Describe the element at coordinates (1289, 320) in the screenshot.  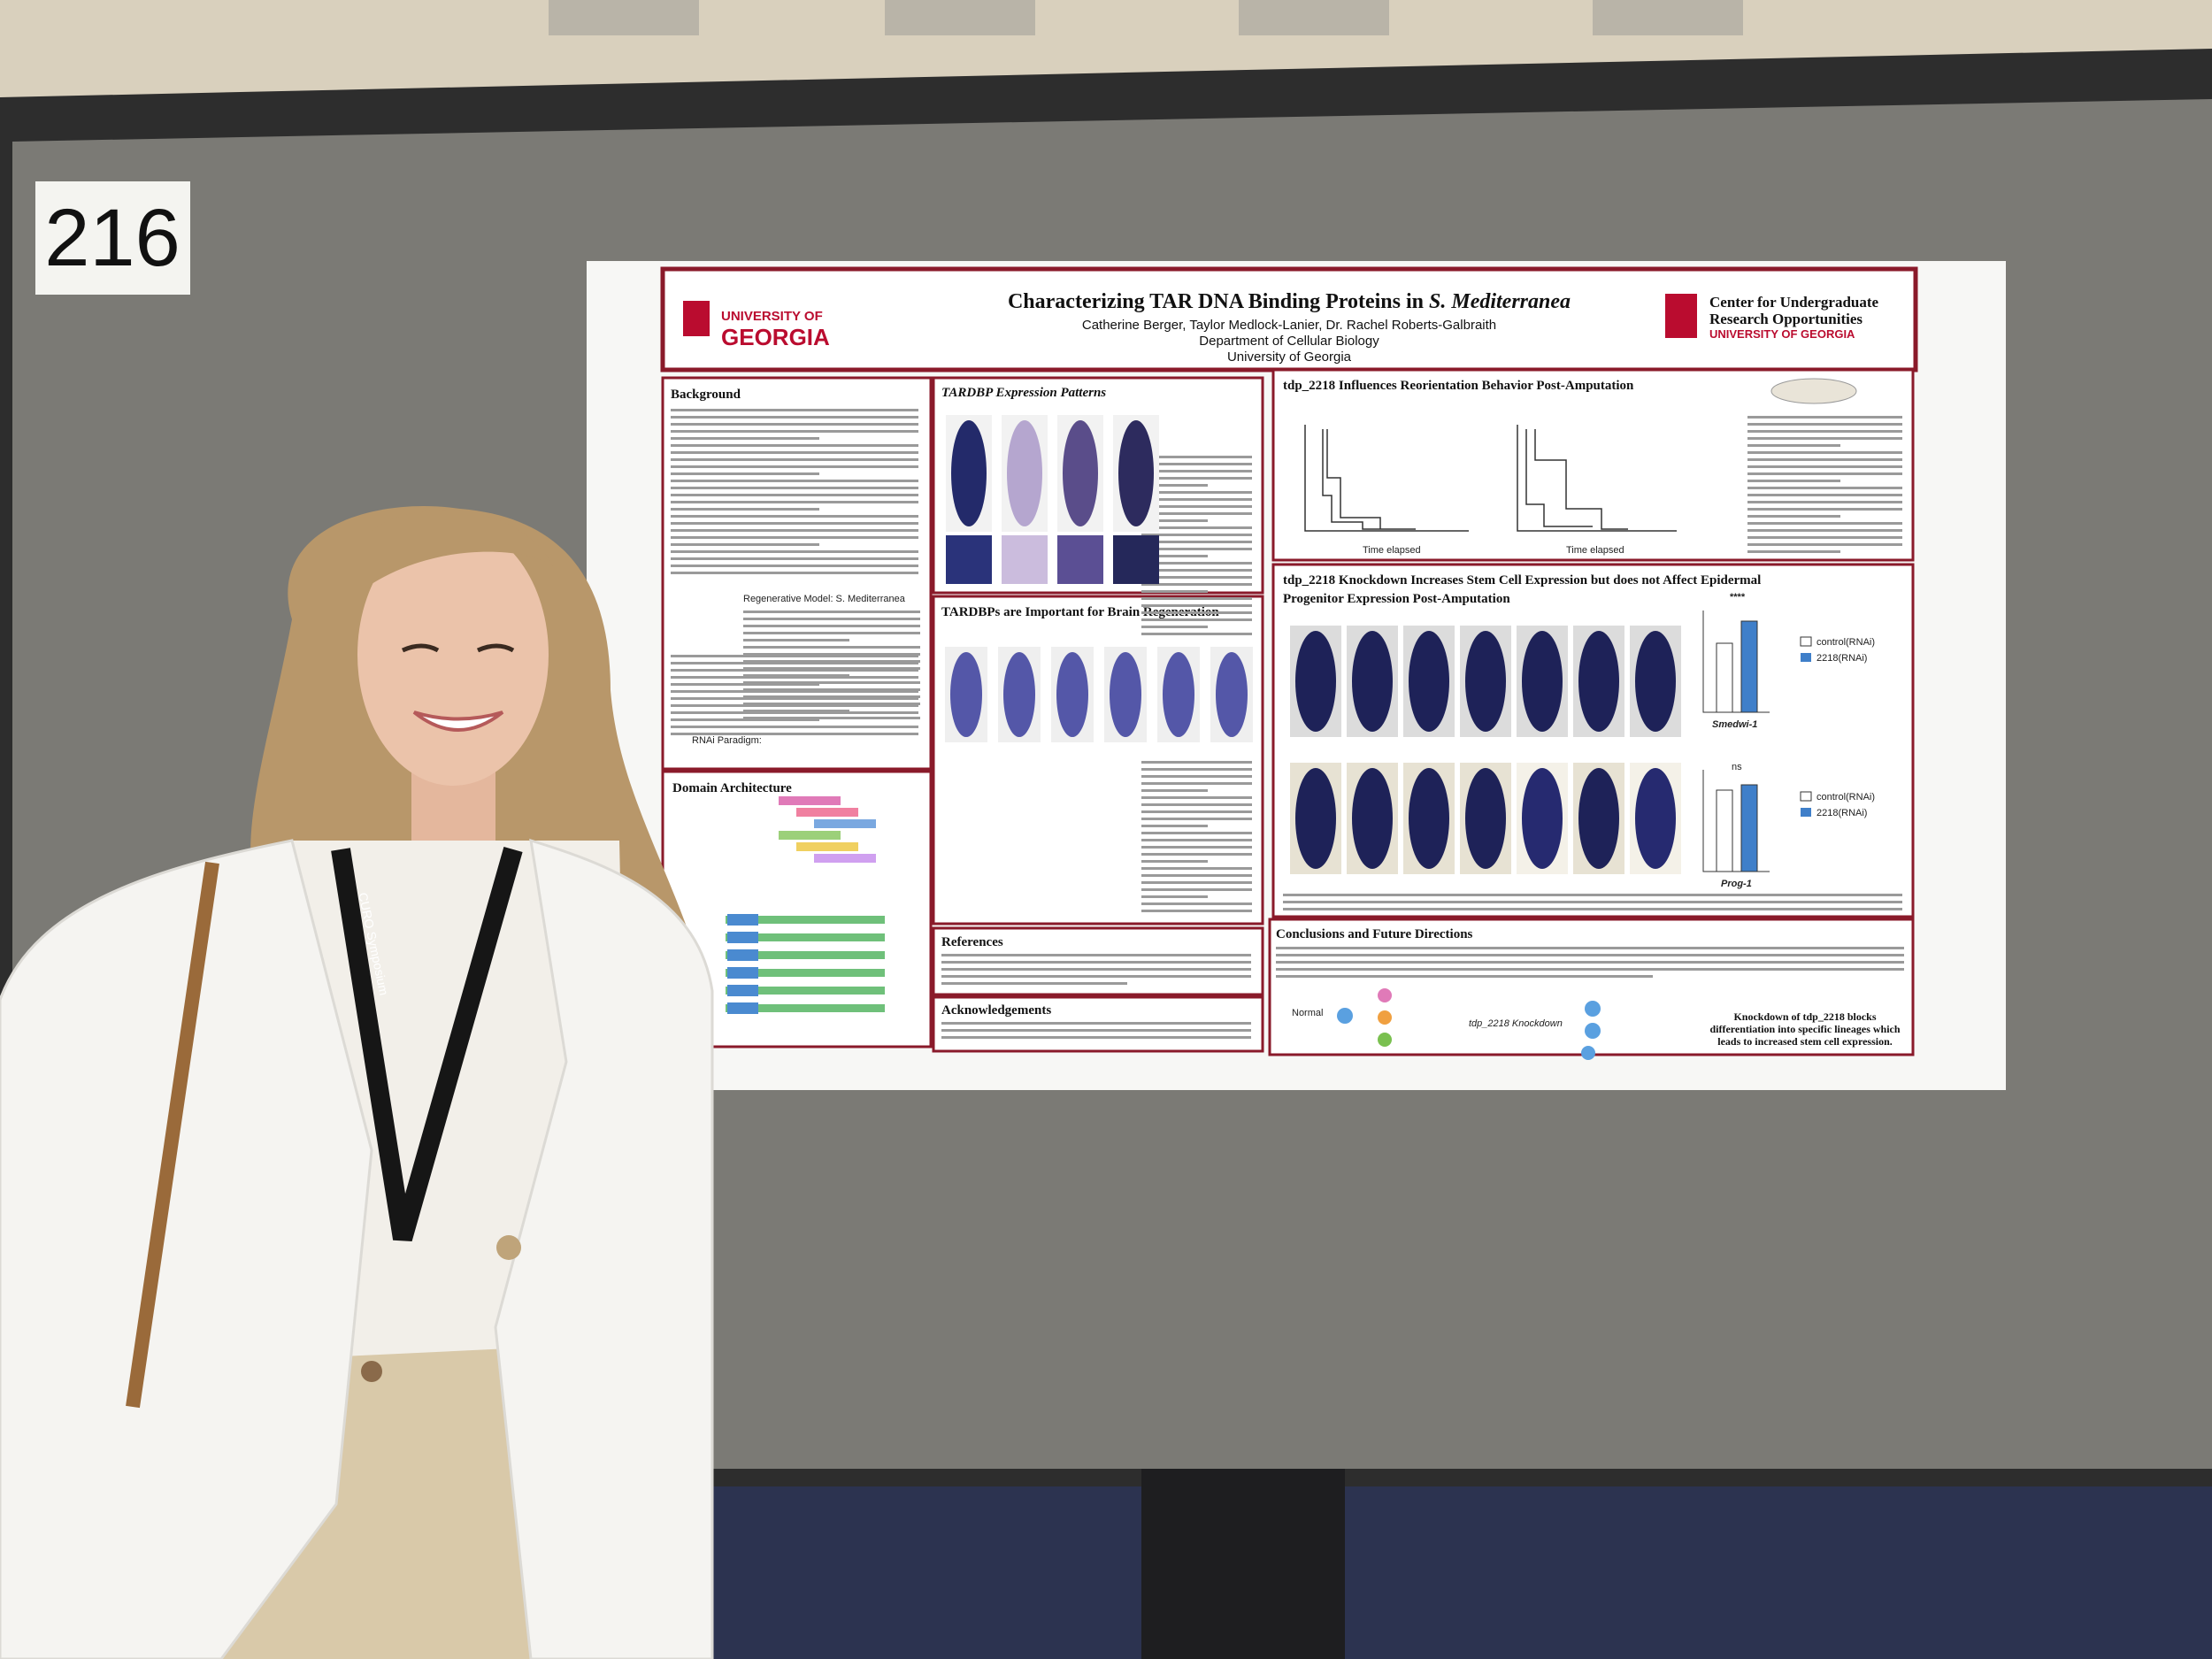
I see `poster-header` at that location.